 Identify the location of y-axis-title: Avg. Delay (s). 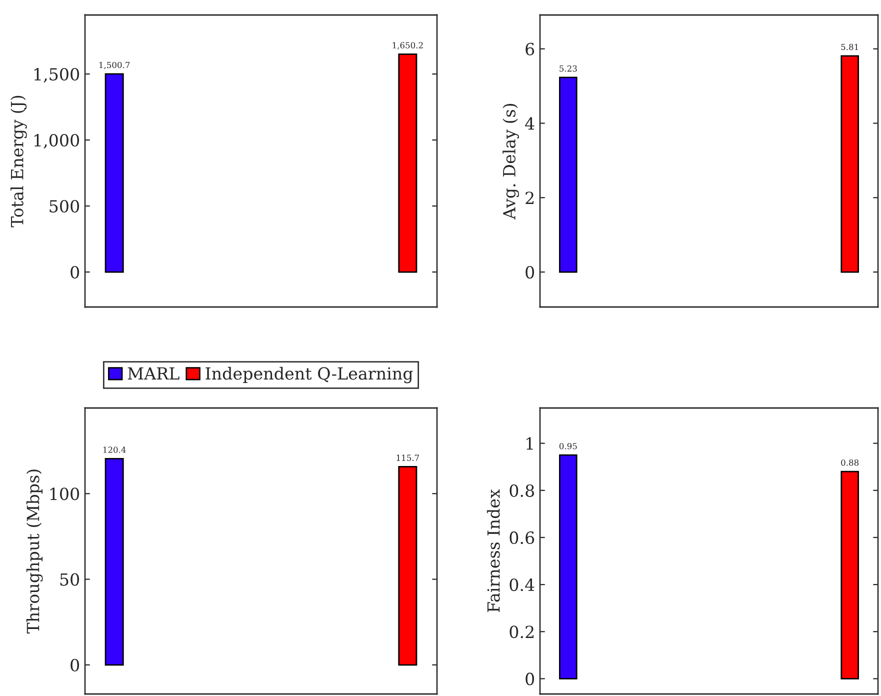
(510, 162).